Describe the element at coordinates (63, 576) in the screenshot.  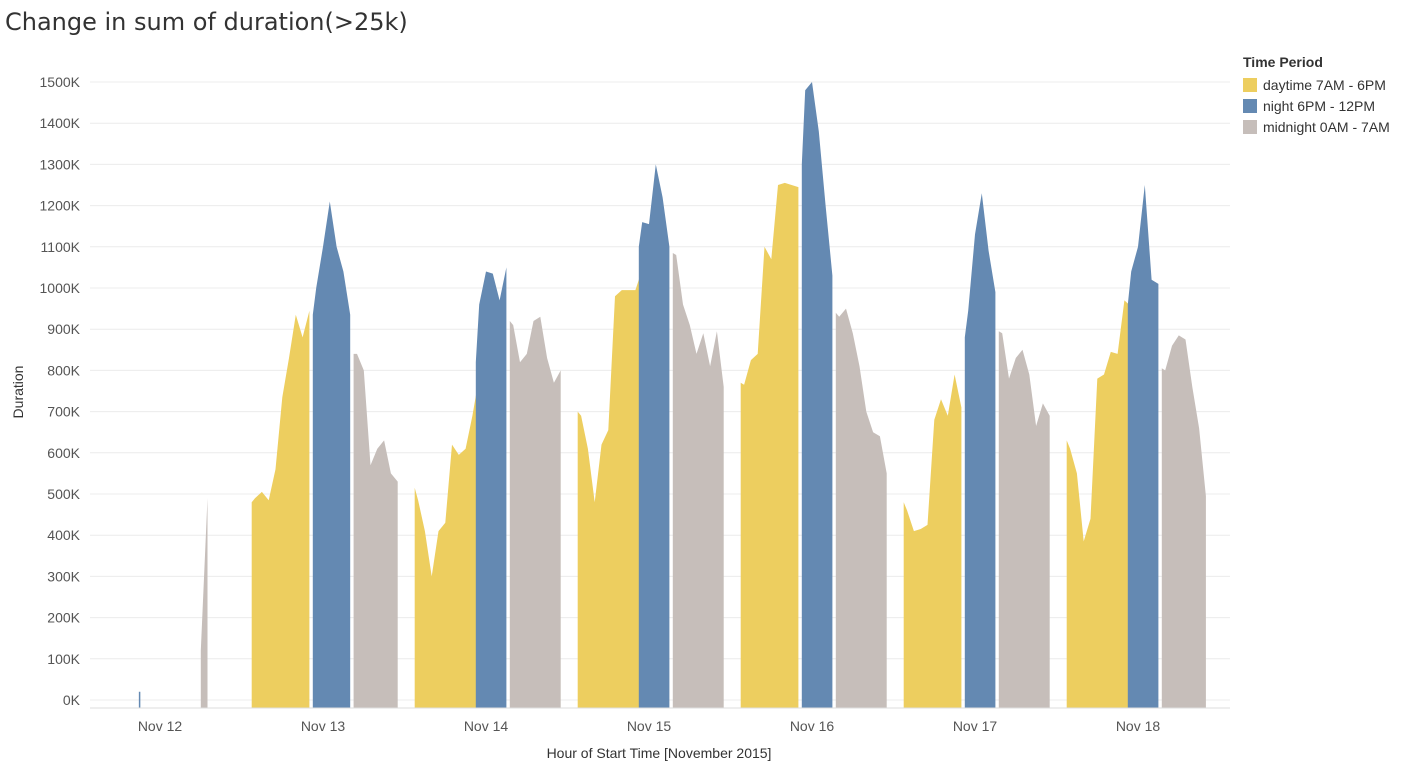
I see `y-tick-label: 300K` at that location.